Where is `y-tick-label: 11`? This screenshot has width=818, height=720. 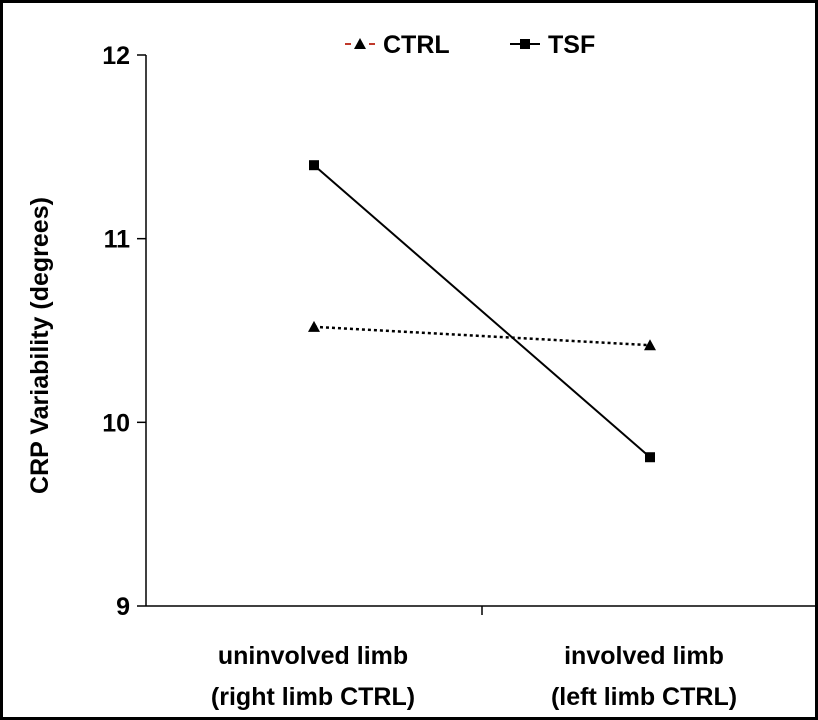
y-tick-label: 11 is located at coordinates (117, 240).